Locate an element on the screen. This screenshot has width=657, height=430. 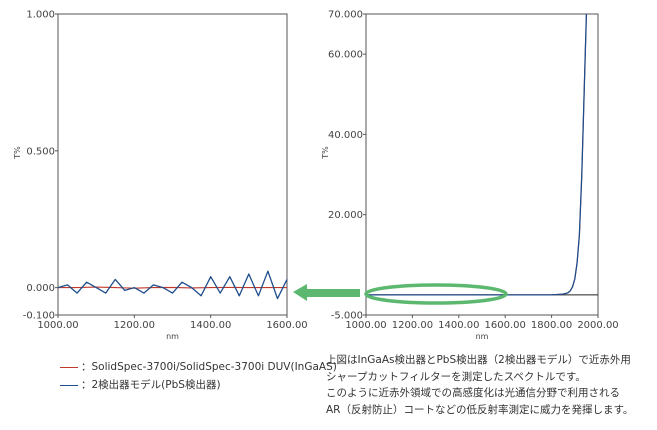
chart-1-y-axis-label: T% is located at coordinates (17, 153).